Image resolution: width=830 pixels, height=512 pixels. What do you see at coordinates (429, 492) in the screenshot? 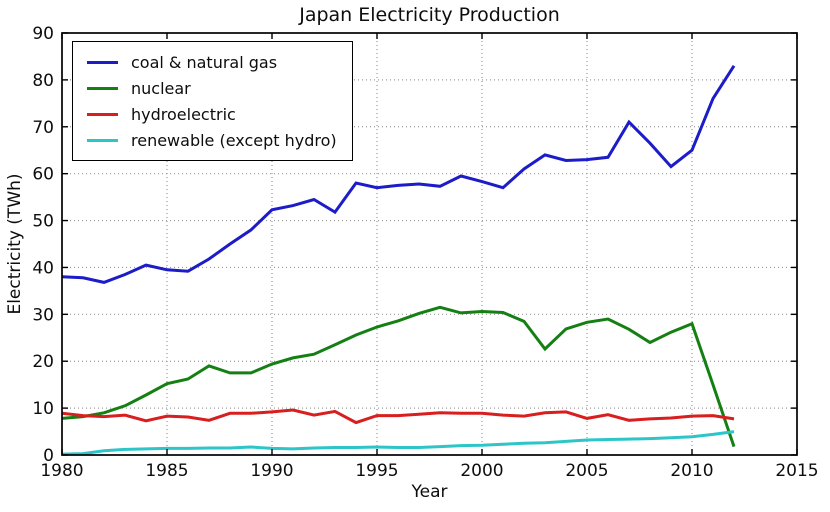
I see `x-axis-label: Year` at bounding box center [429, 492].